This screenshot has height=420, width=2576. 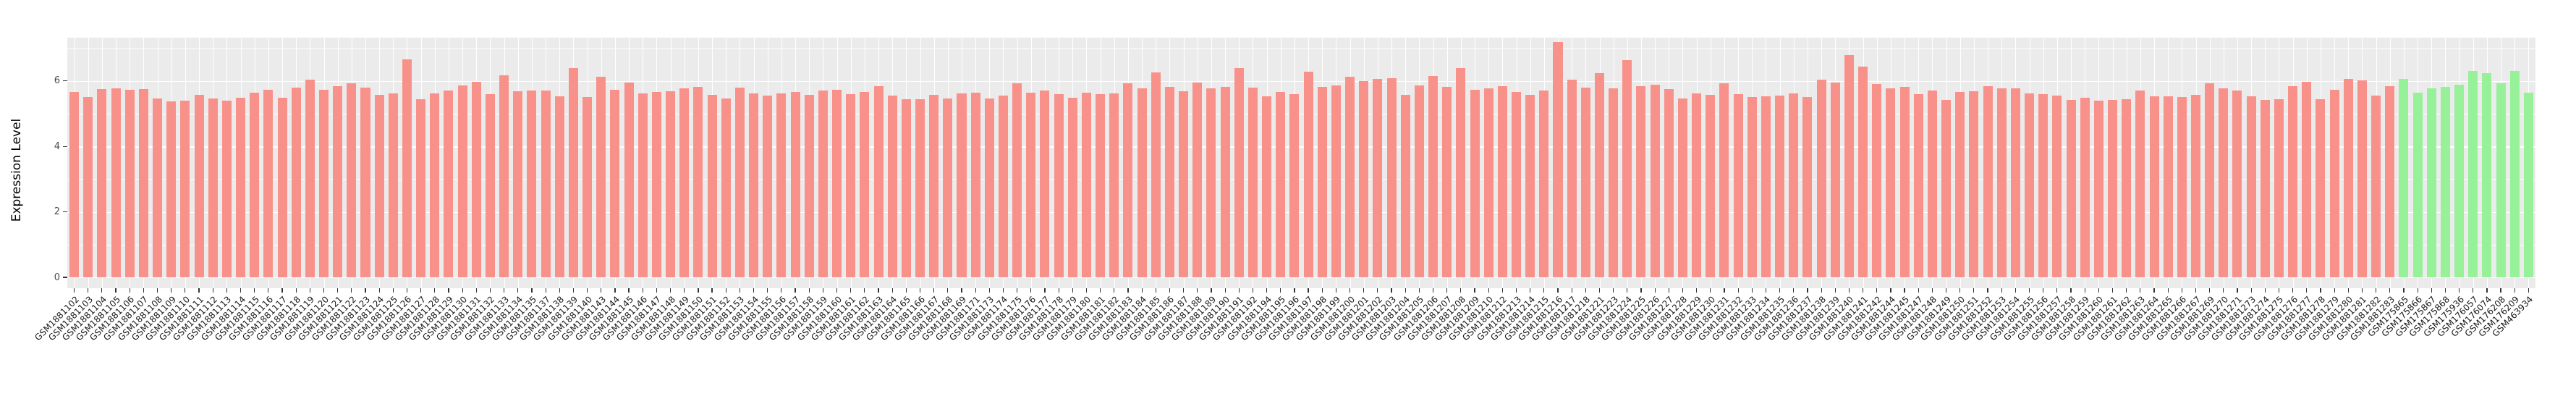 What do you see at coordinates (587, 187) in the screenshot?
I see `bar-GSM1881140` at bounding box center [587, 187].